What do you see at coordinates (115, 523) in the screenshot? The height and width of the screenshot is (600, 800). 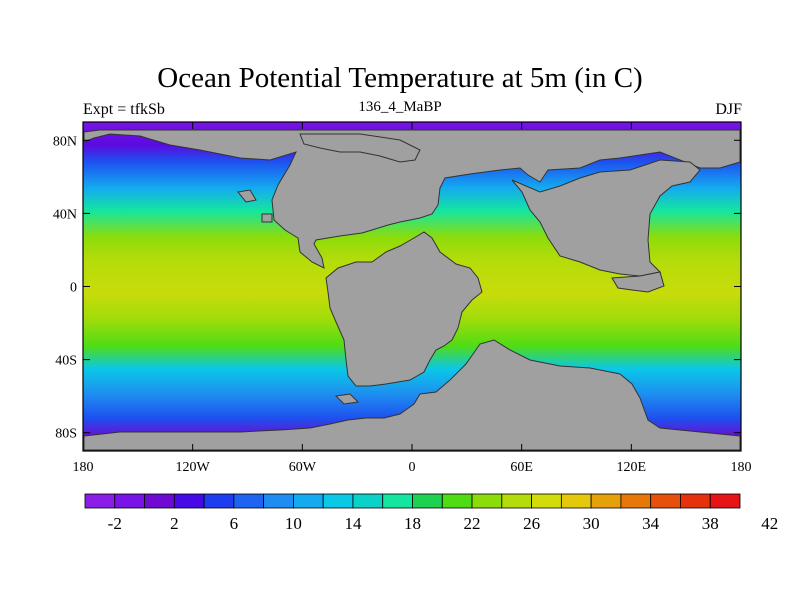 I see `colorbar-label: -2` at bounding box center [115, 523].